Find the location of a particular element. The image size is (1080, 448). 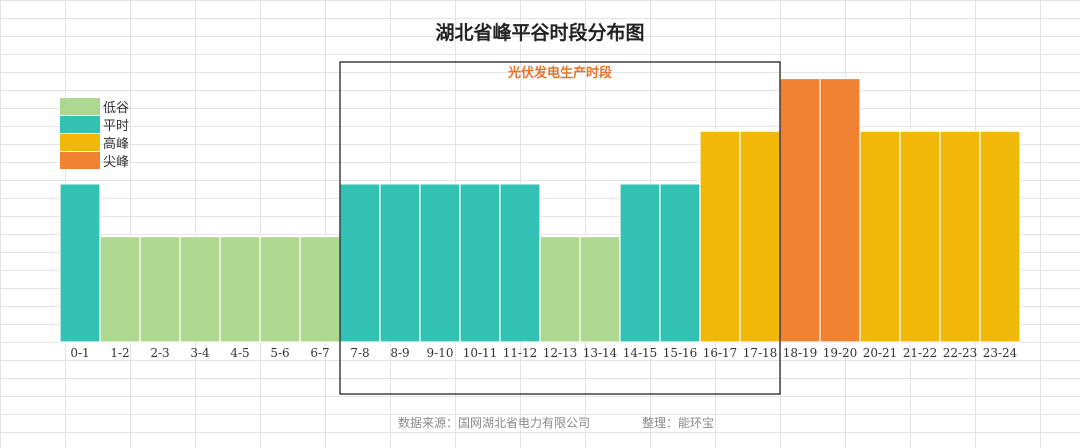

tick-label-21-22: 21-22 is located at coordinates (920, 353).